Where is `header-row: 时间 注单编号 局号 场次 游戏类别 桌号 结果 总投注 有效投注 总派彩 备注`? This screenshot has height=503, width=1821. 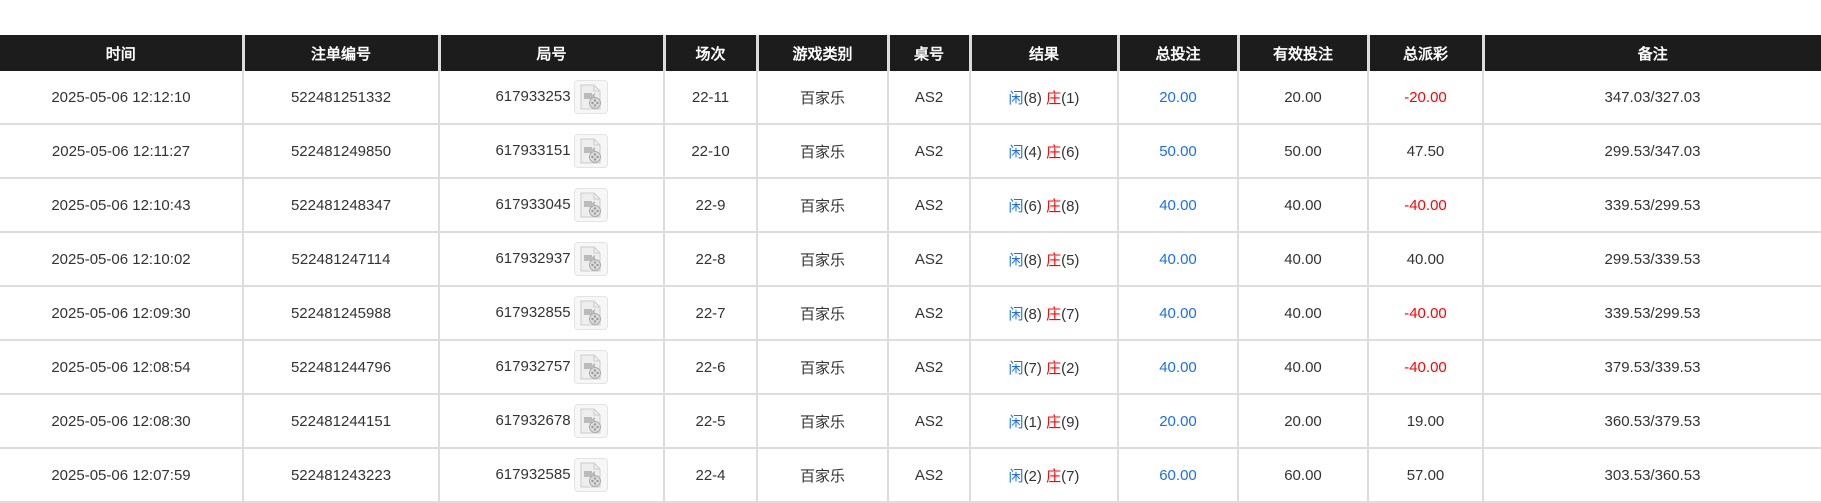
header-row: 时间 注单编号 局号 场次 游戏类别 桌号 结果 总投注 有效投注 总派彩 备注 is located at coordinates (910, 53).